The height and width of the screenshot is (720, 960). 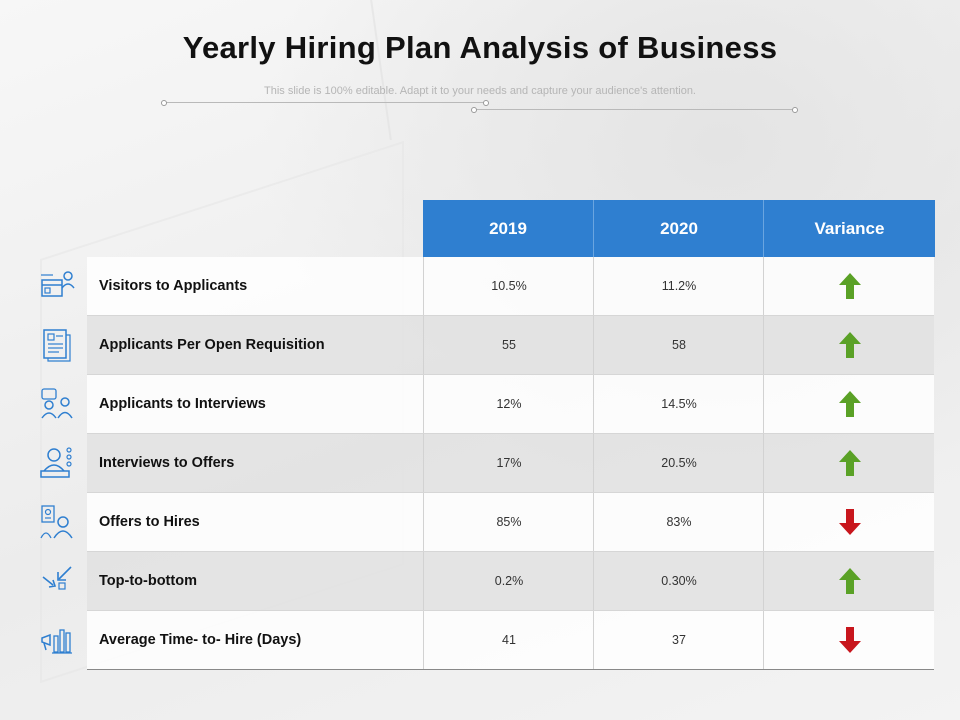 I want to click on table-header-row: 2019 2020 Variance, so click(x=511, y=228).